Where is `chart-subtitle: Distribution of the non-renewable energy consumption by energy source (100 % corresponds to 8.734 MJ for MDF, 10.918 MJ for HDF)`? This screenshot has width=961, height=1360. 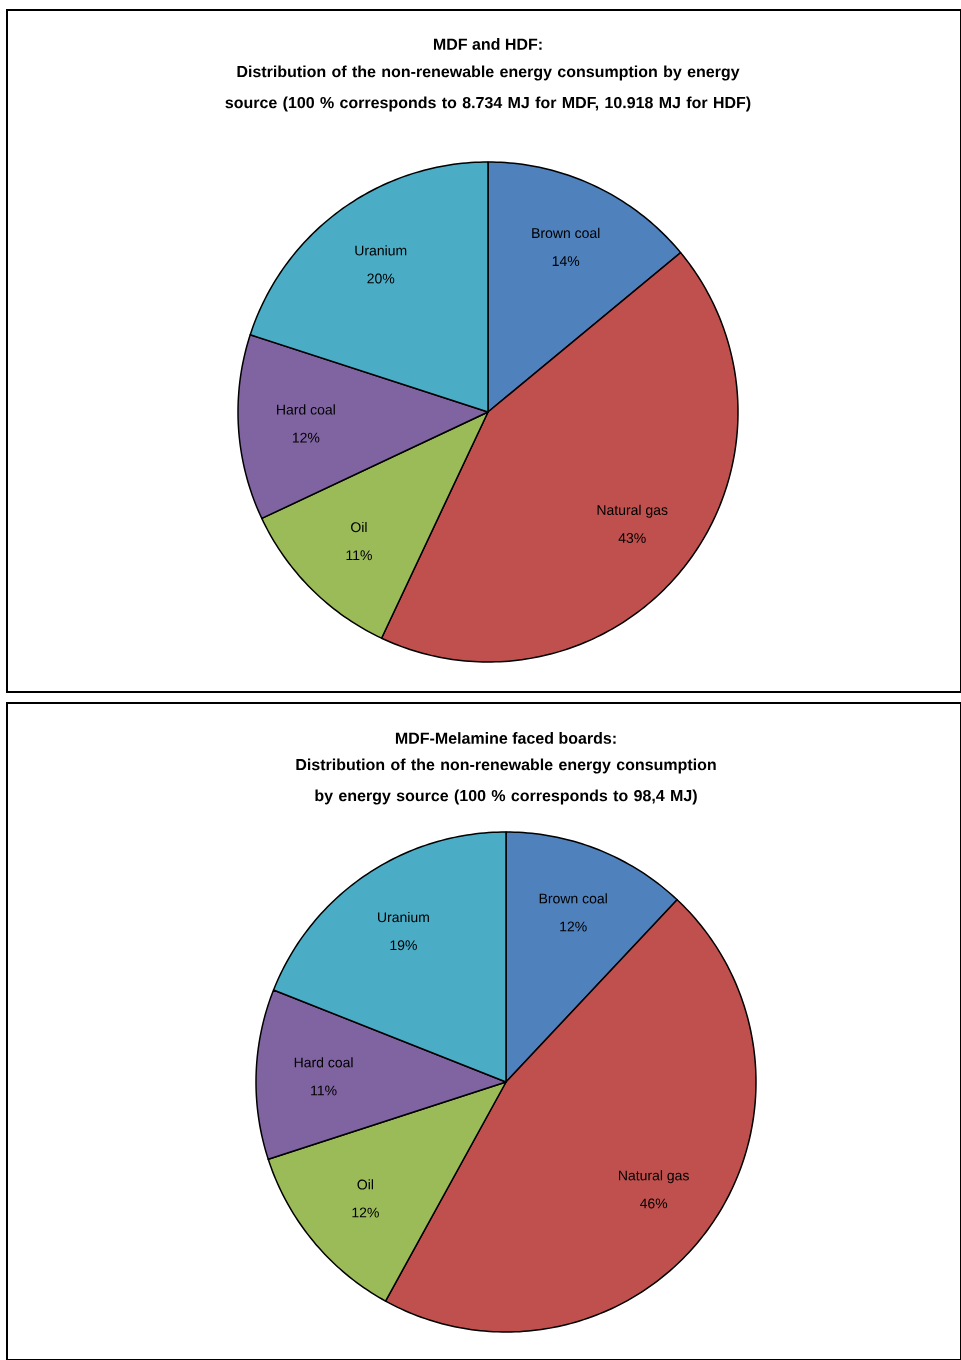
chart-subtitle: Distribution of the non-renewable energy consumption by energy source (100 % corresponds to 8.734 MJ for MDF, 10.918 MJ for HDF) is located at coordinates (488, 88).